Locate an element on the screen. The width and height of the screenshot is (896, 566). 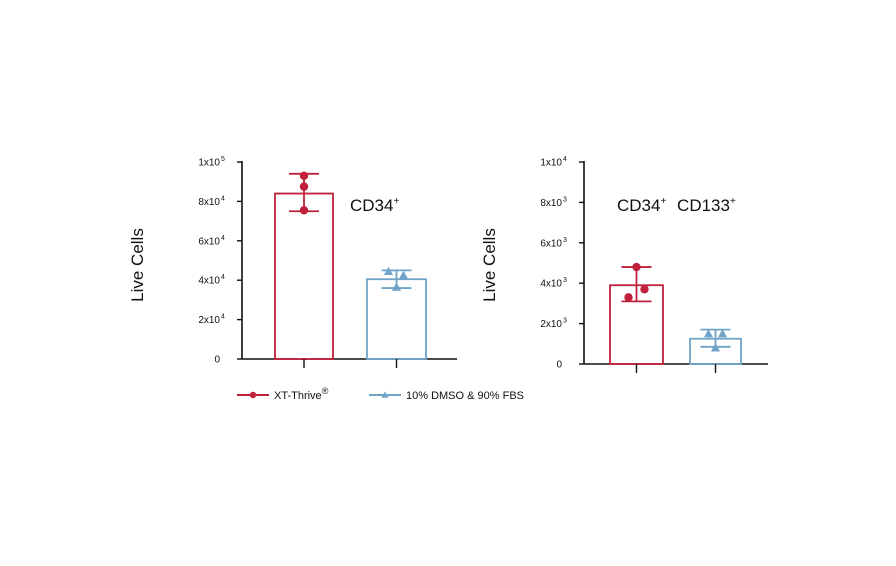
chart-annotation: CD34+ CD133+ is located at coordinates (676, 205).